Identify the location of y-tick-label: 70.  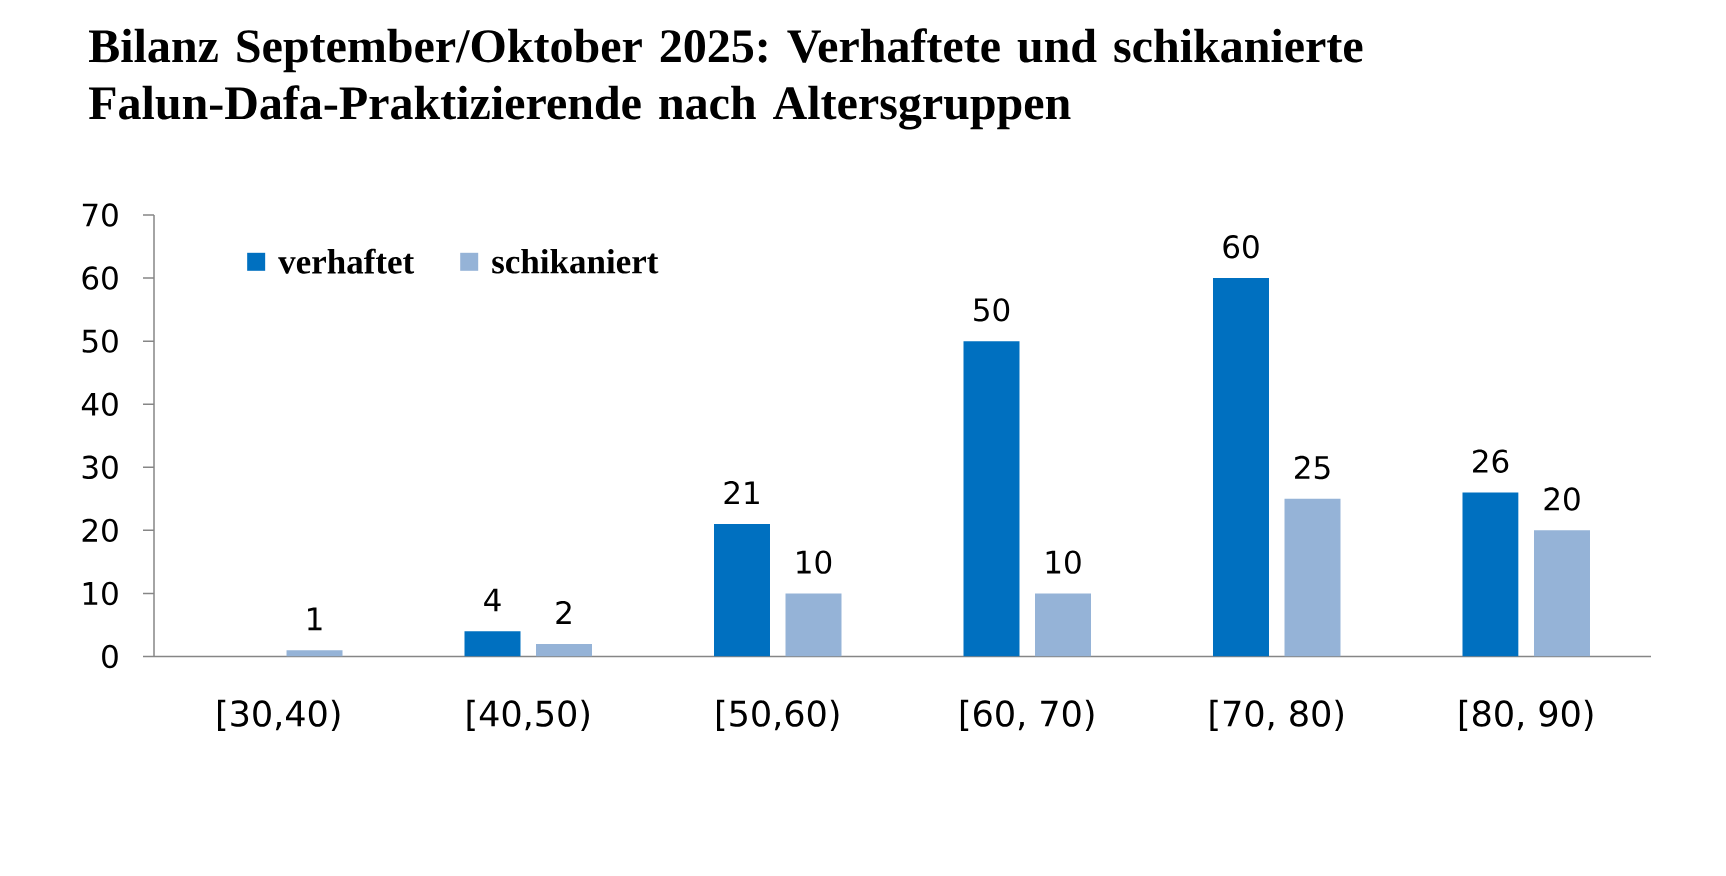
(100, 215).